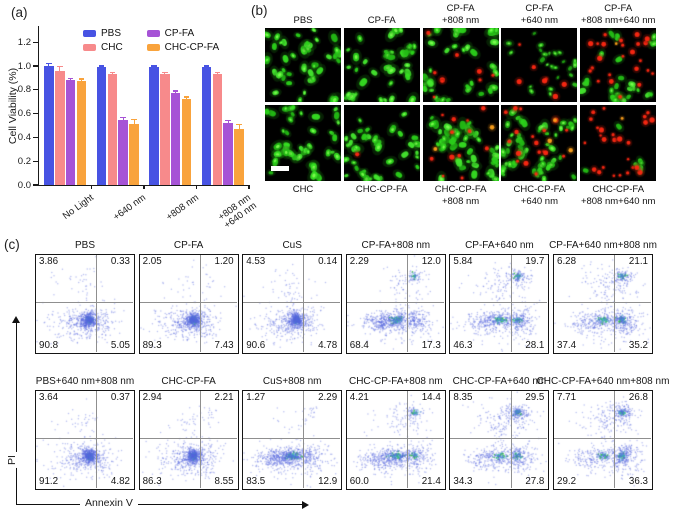 Image resolution: width=700 pixels, height=515 pixels. I want to click on panel-c-label: (c), so click(12, 244).